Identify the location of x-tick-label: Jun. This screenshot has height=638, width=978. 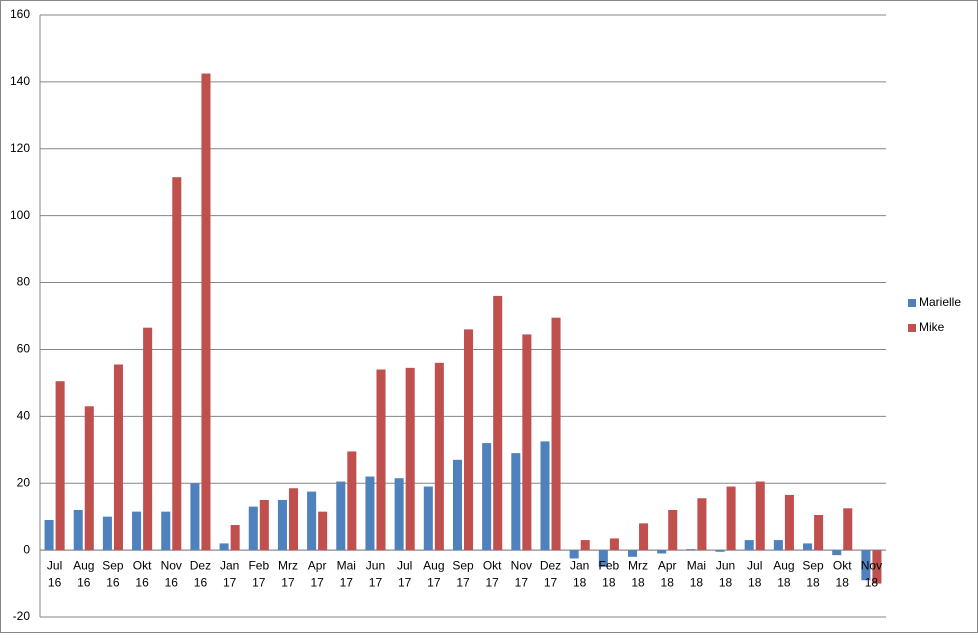
(375, 565).